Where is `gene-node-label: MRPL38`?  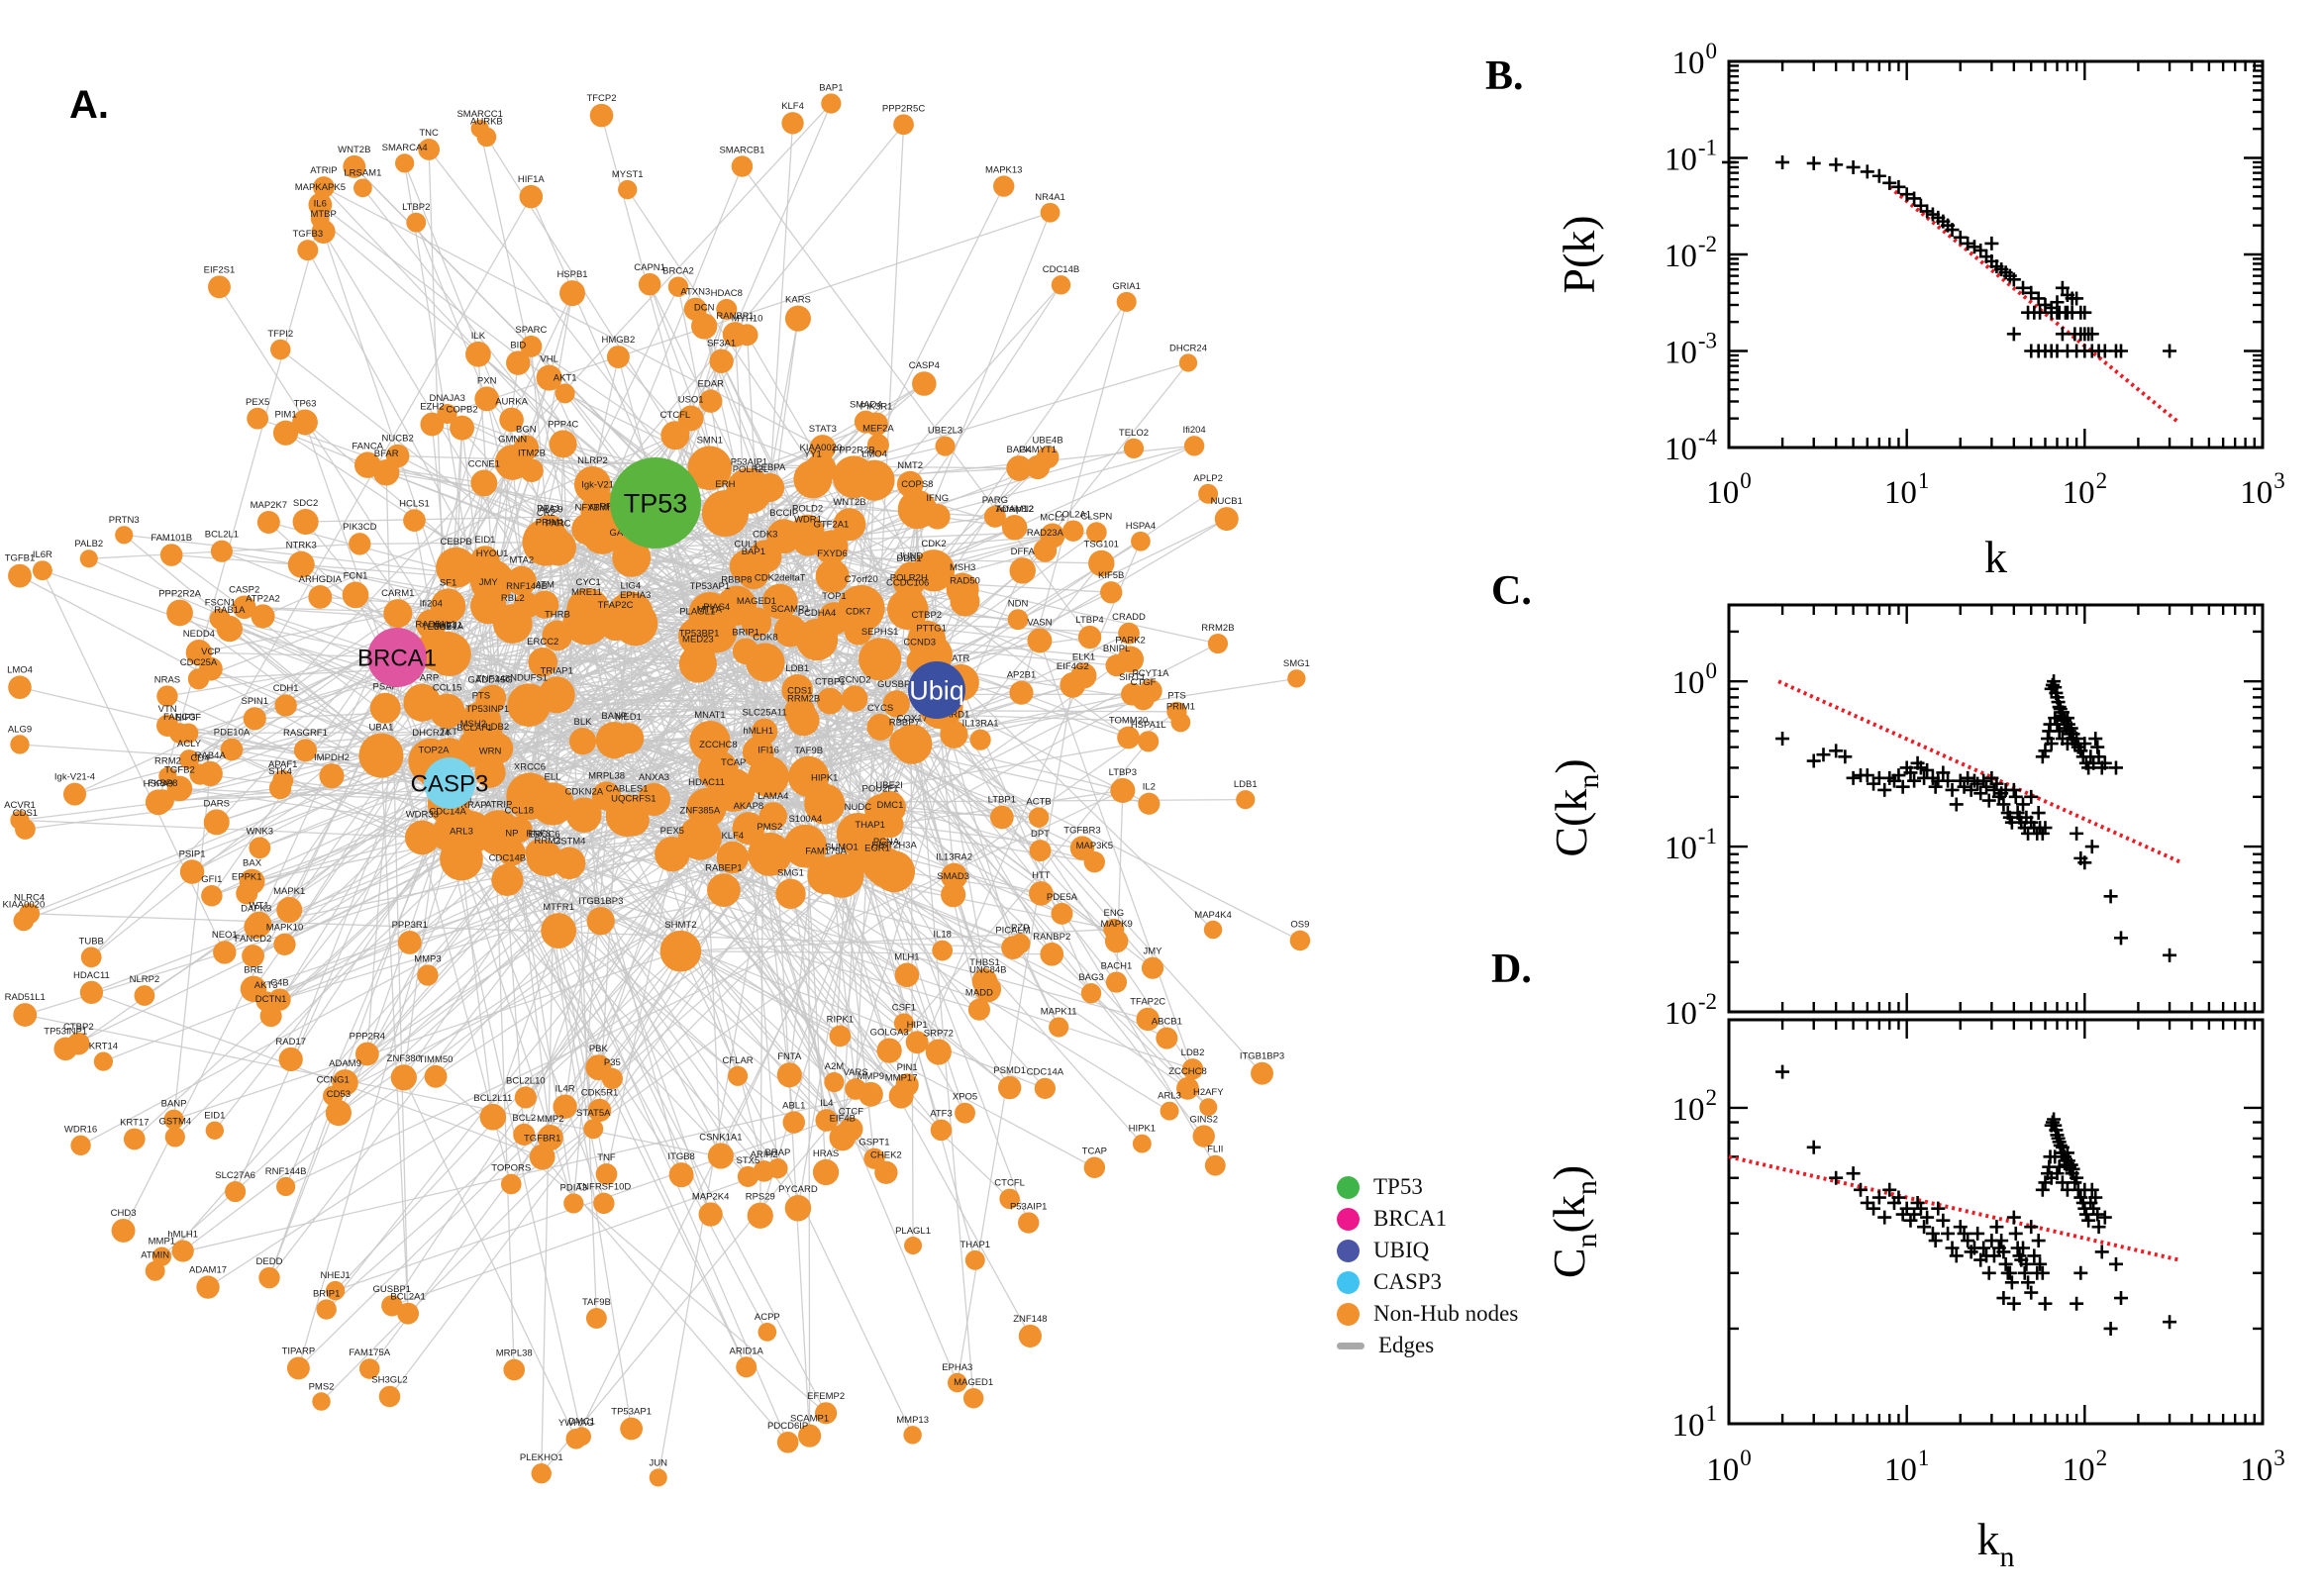
gene-node-label: MRPL38 is located at coordinates (606, 775).